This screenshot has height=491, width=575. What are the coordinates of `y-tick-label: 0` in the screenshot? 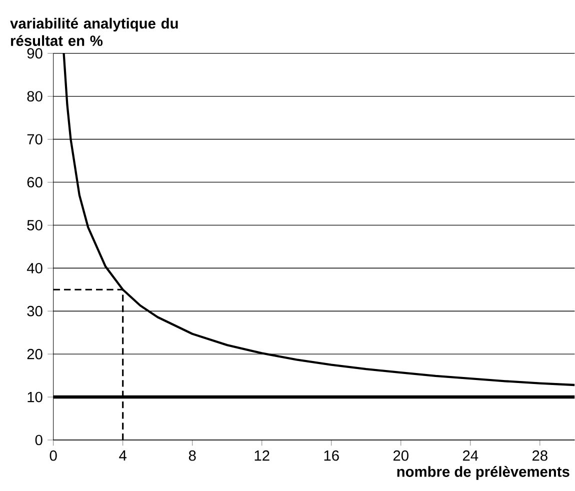 It's located at (38, 440).